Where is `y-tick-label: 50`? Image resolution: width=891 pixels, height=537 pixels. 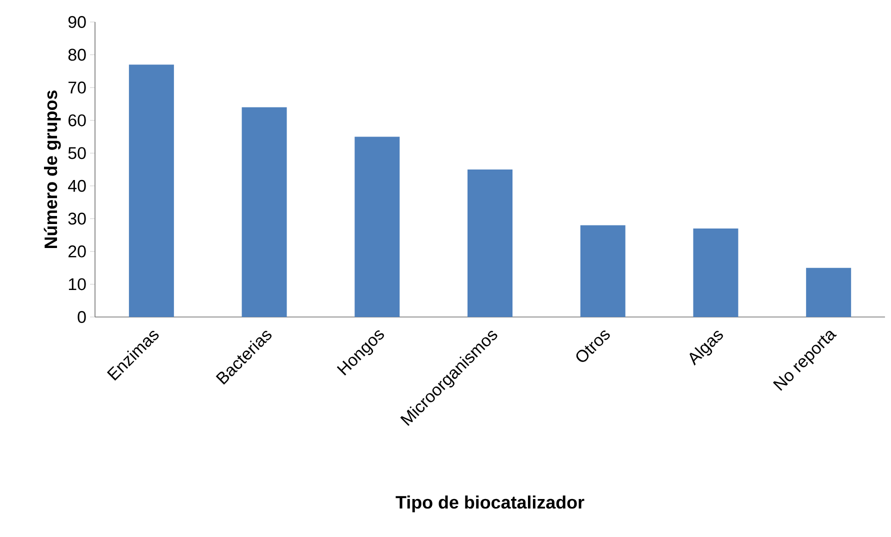 y-tick-label: 50 is located at coordinates (77, 153).